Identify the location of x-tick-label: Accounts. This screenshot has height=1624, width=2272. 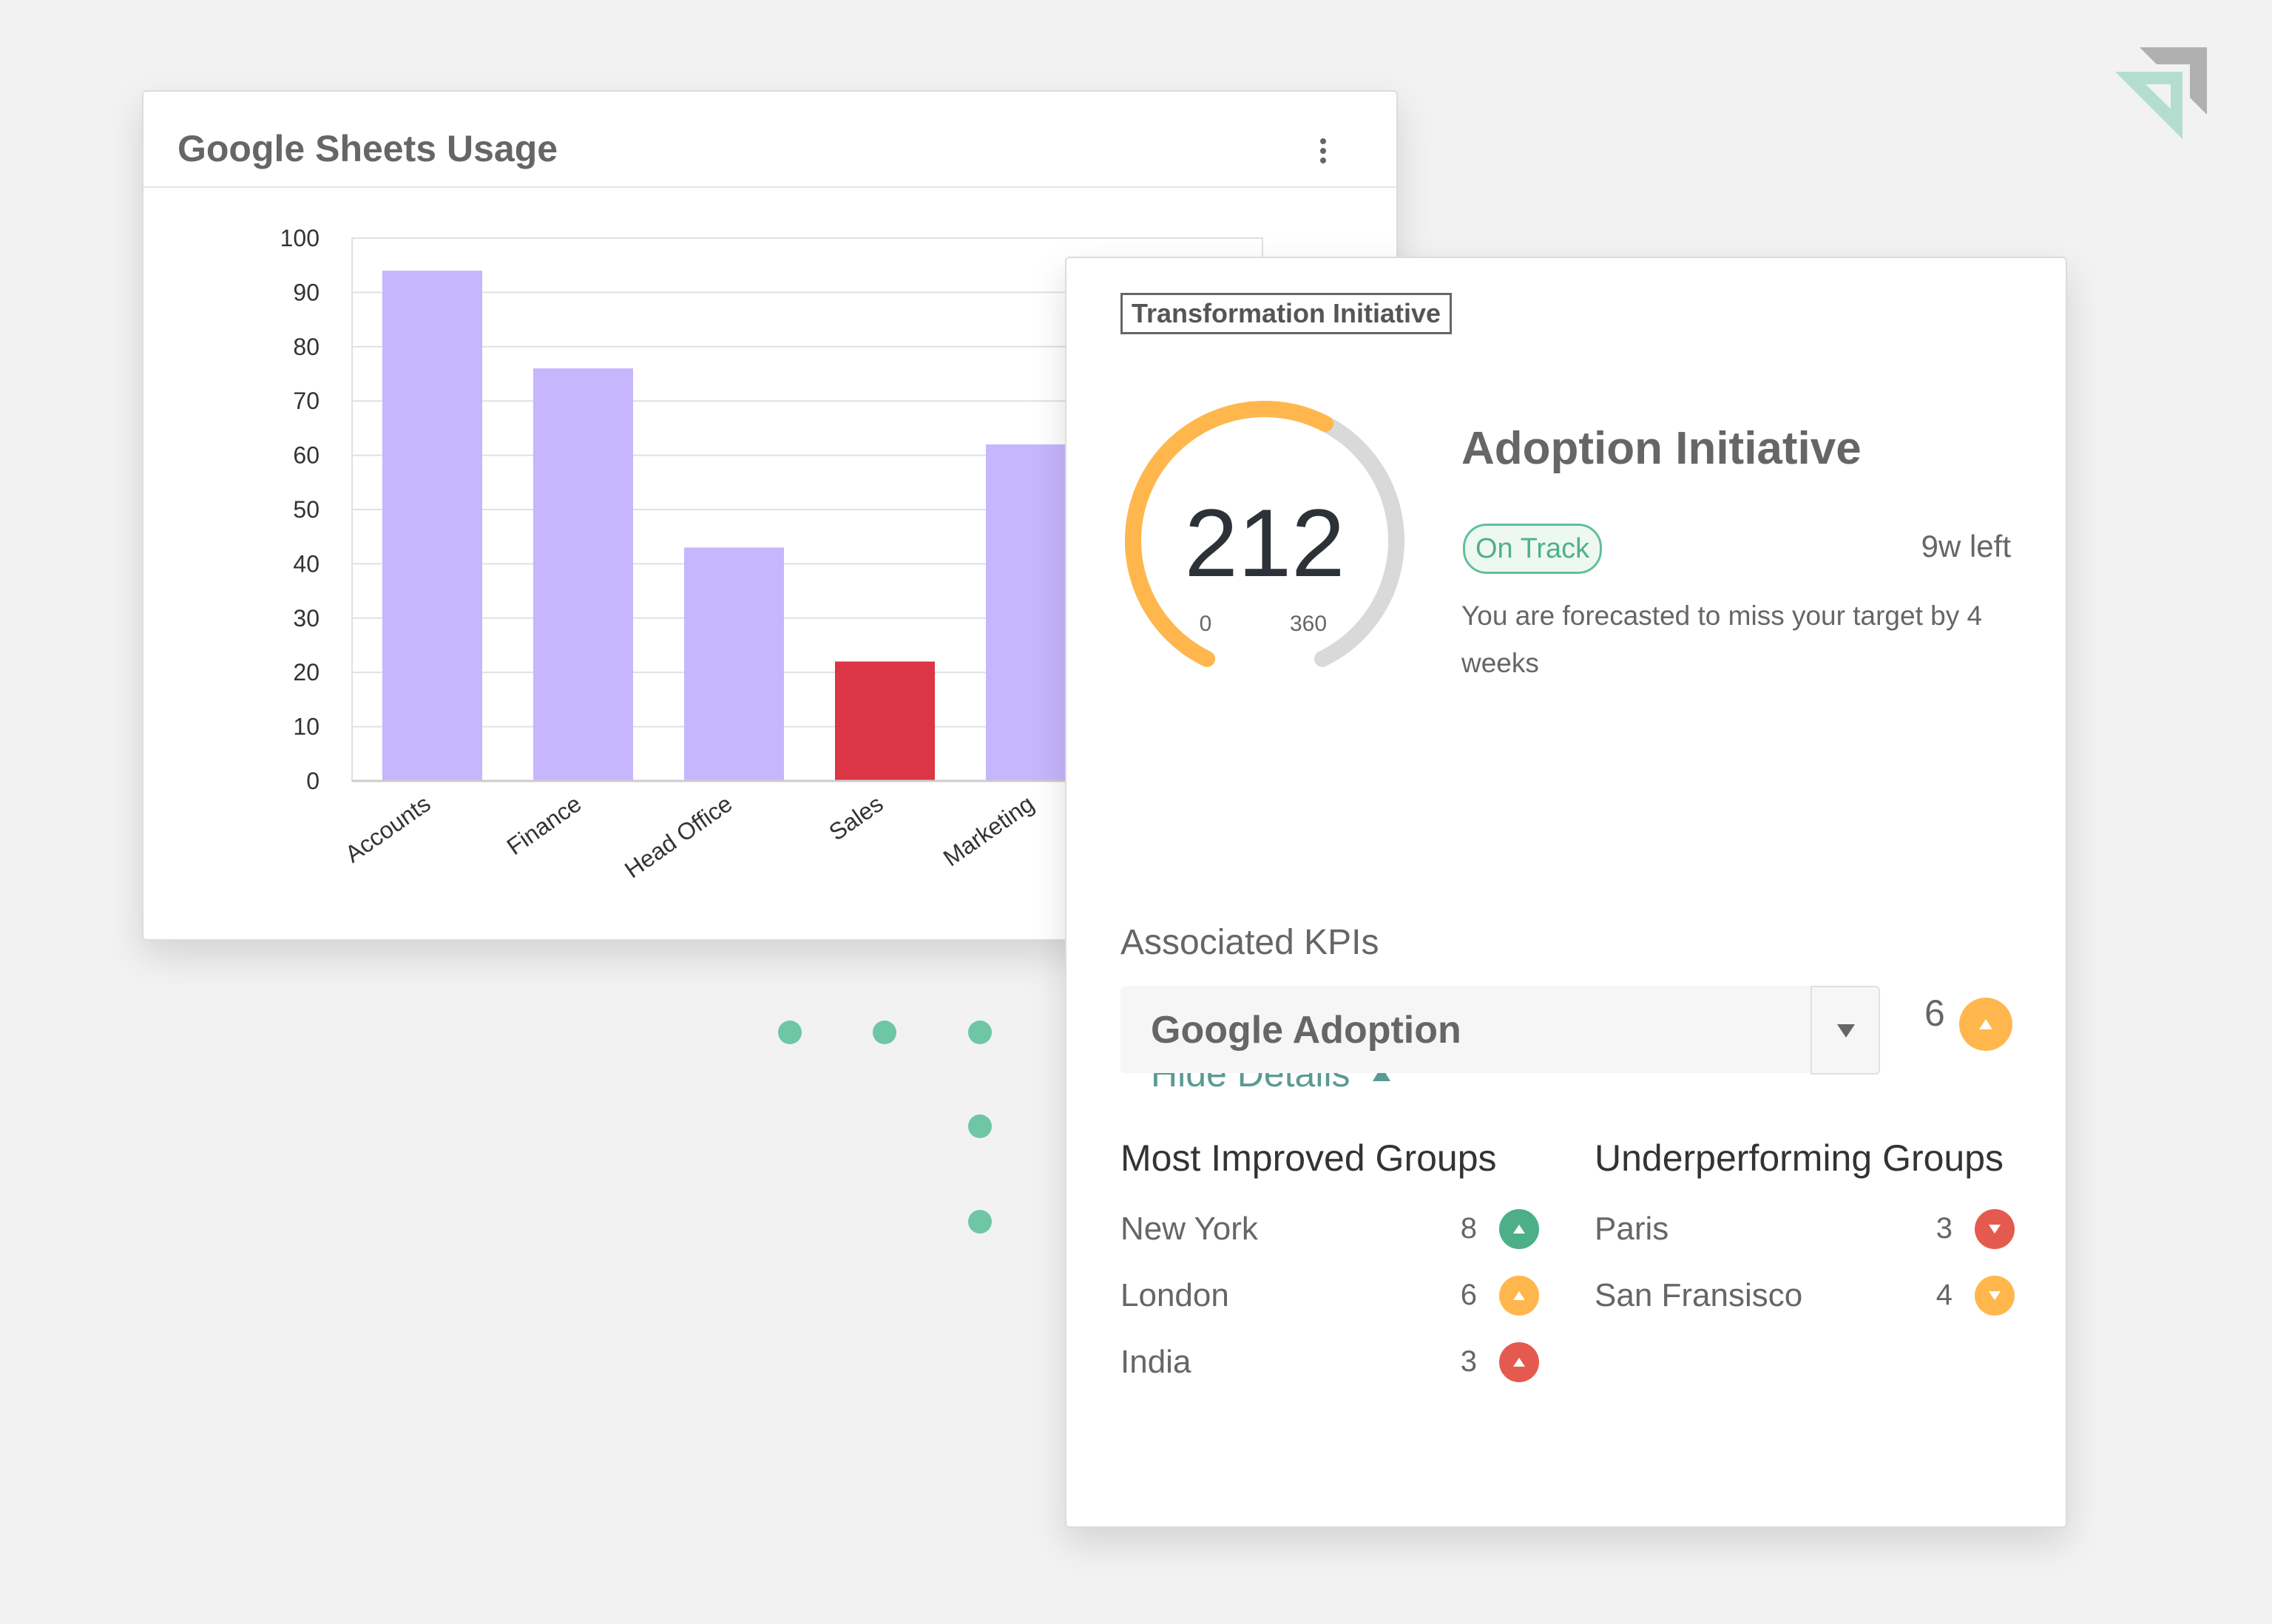
(387, 828).